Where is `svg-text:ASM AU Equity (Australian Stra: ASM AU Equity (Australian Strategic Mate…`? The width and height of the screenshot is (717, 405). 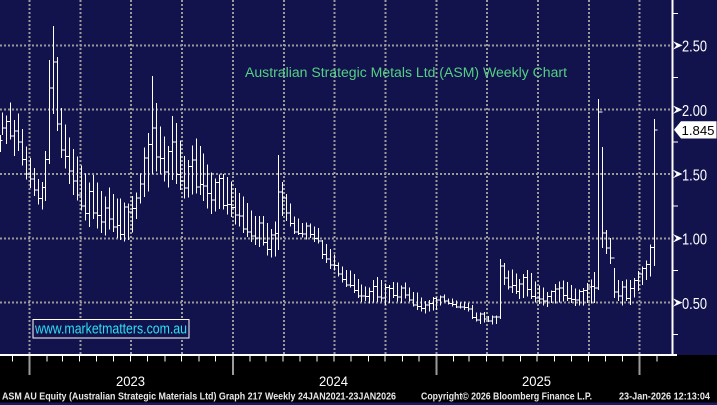 svg-text:ASM AU Equity (Australian Stra: ASM AU Equity (Australian Strategic Mate… is located at coordinates (199, 397).